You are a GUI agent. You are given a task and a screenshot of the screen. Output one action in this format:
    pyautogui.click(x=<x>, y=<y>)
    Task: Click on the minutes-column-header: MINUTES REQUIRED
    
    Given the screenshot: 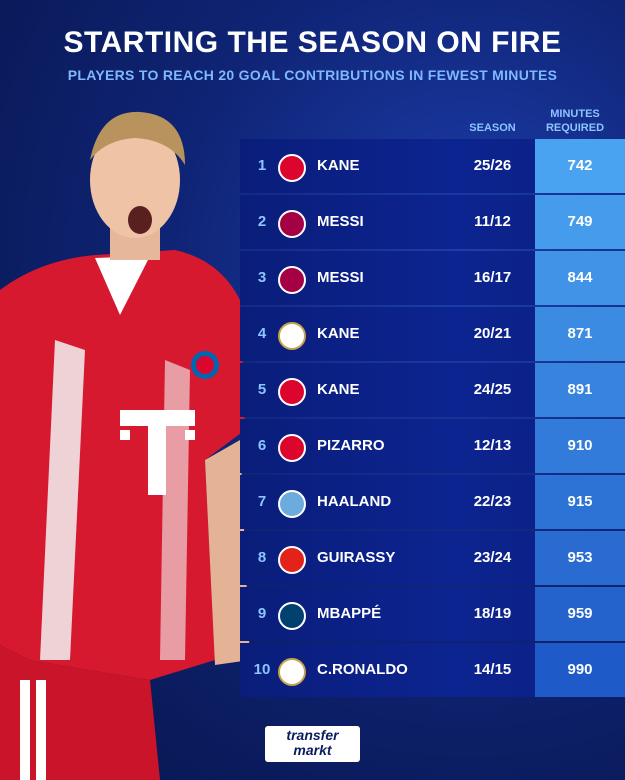 What is the action you would take?
    pyautogui.click(x=575, y=121)
    